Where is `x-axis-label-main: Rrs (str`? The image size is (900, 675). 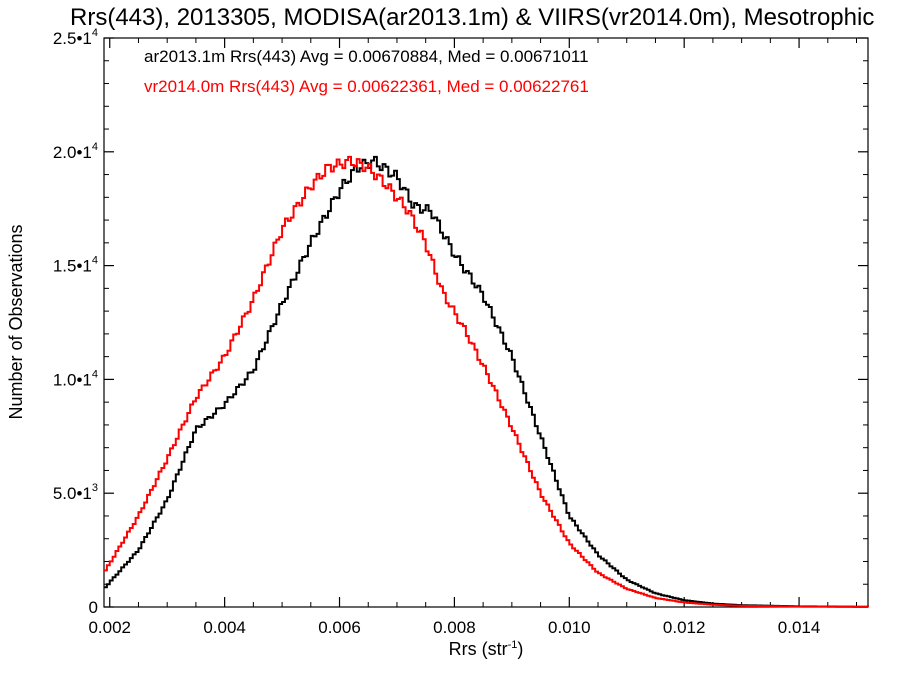
x-axis-label-main: Rrs (str is located at coordinates (478, 649).